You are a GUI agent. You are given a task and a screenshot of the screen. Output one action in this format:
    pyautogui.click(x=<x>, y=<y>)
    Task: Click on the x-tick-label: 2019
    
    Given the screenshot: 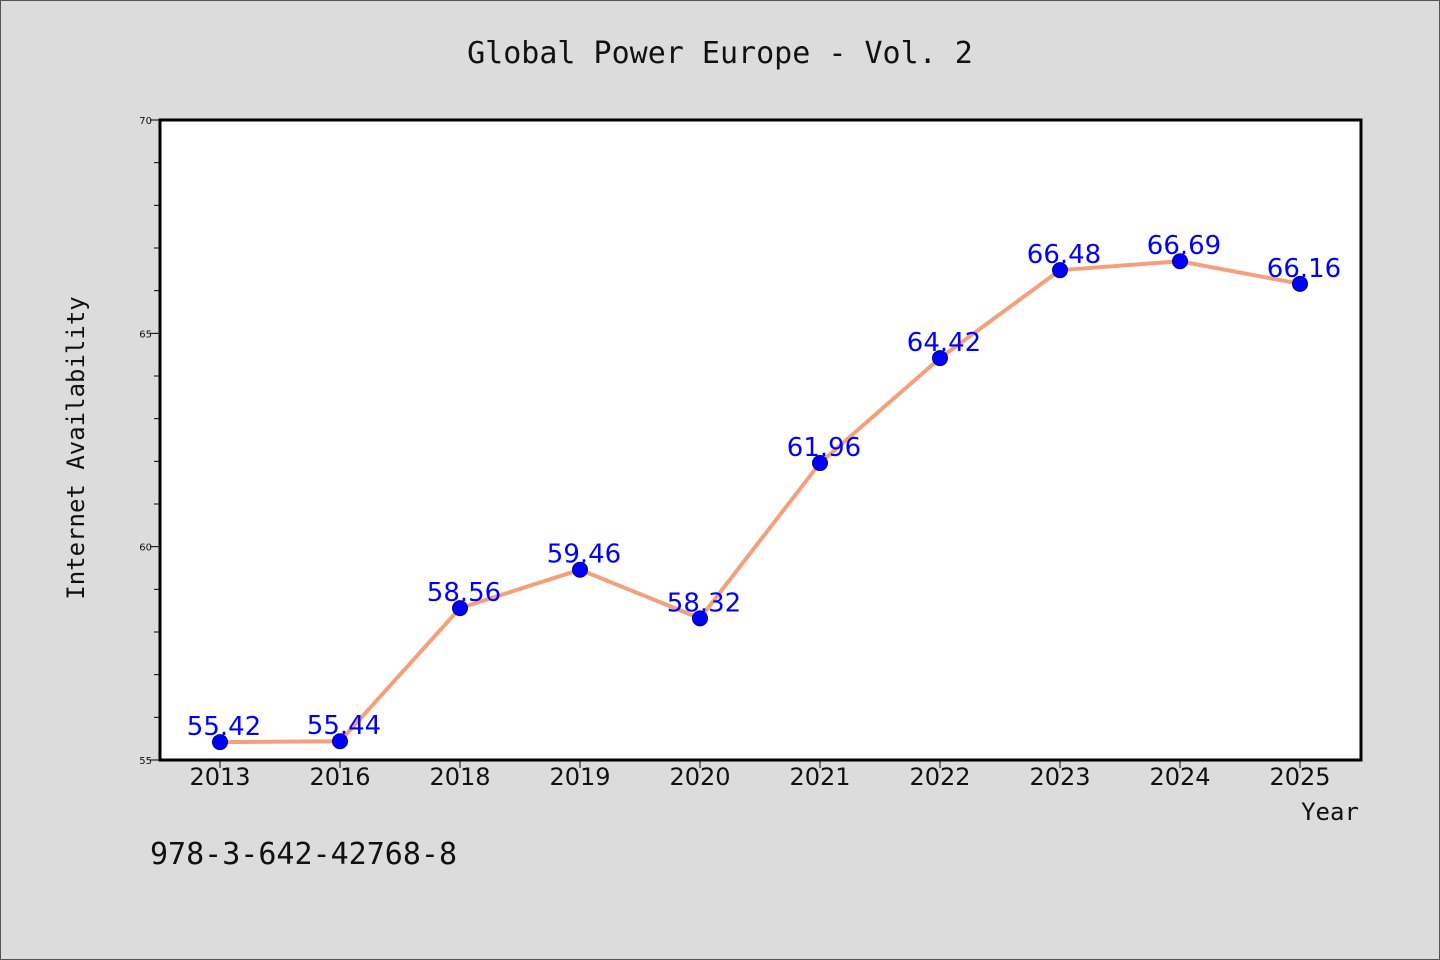 What is the action you would take?
    pyautogui.click(x=579, y=777)
    